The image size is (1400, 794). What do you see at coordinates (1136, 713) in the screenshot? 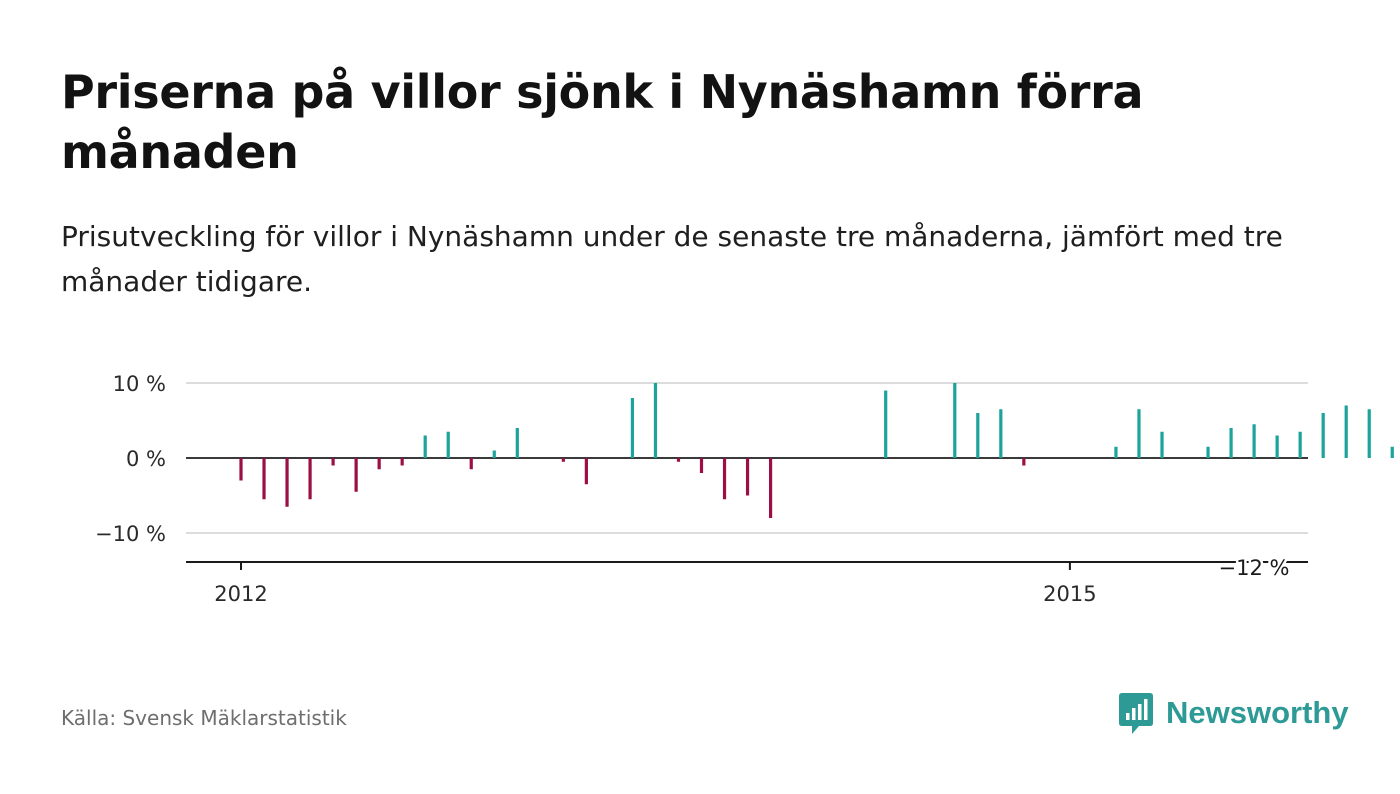
I see `newsworthy-logo-icon` at bounding box center [1136, 713].